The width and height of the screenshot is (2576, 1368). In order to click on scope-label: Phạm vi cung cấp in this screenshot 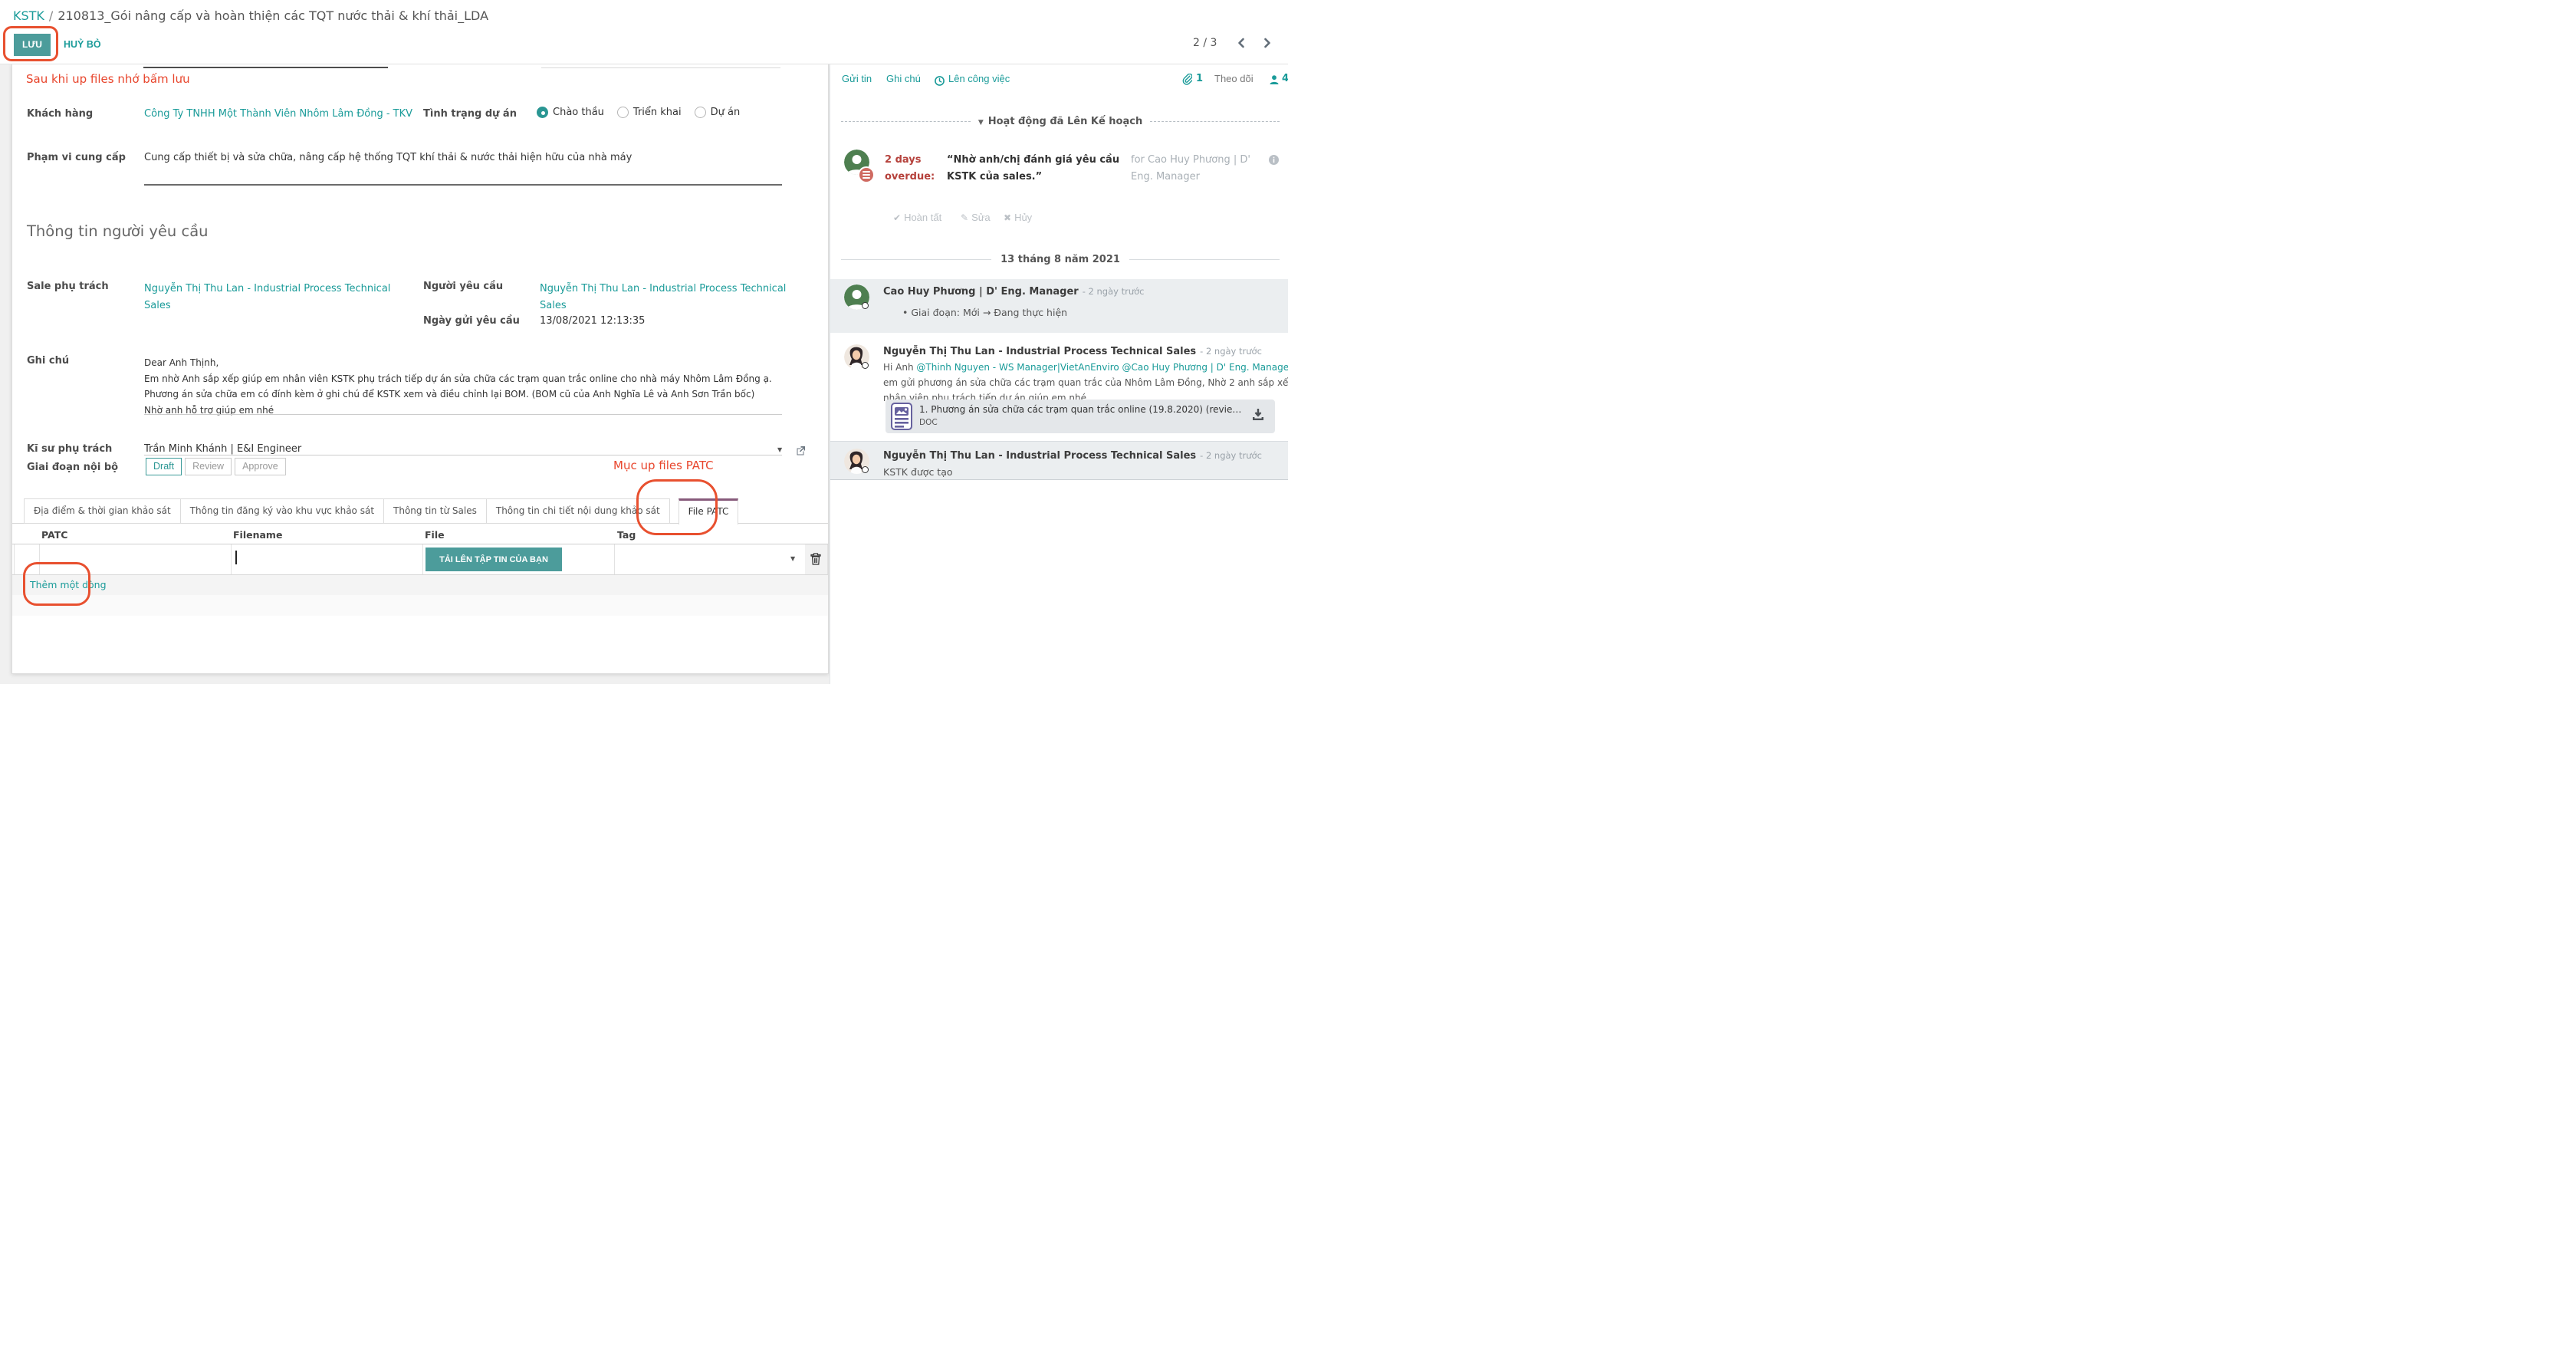, I will do `click(76, 157)`.